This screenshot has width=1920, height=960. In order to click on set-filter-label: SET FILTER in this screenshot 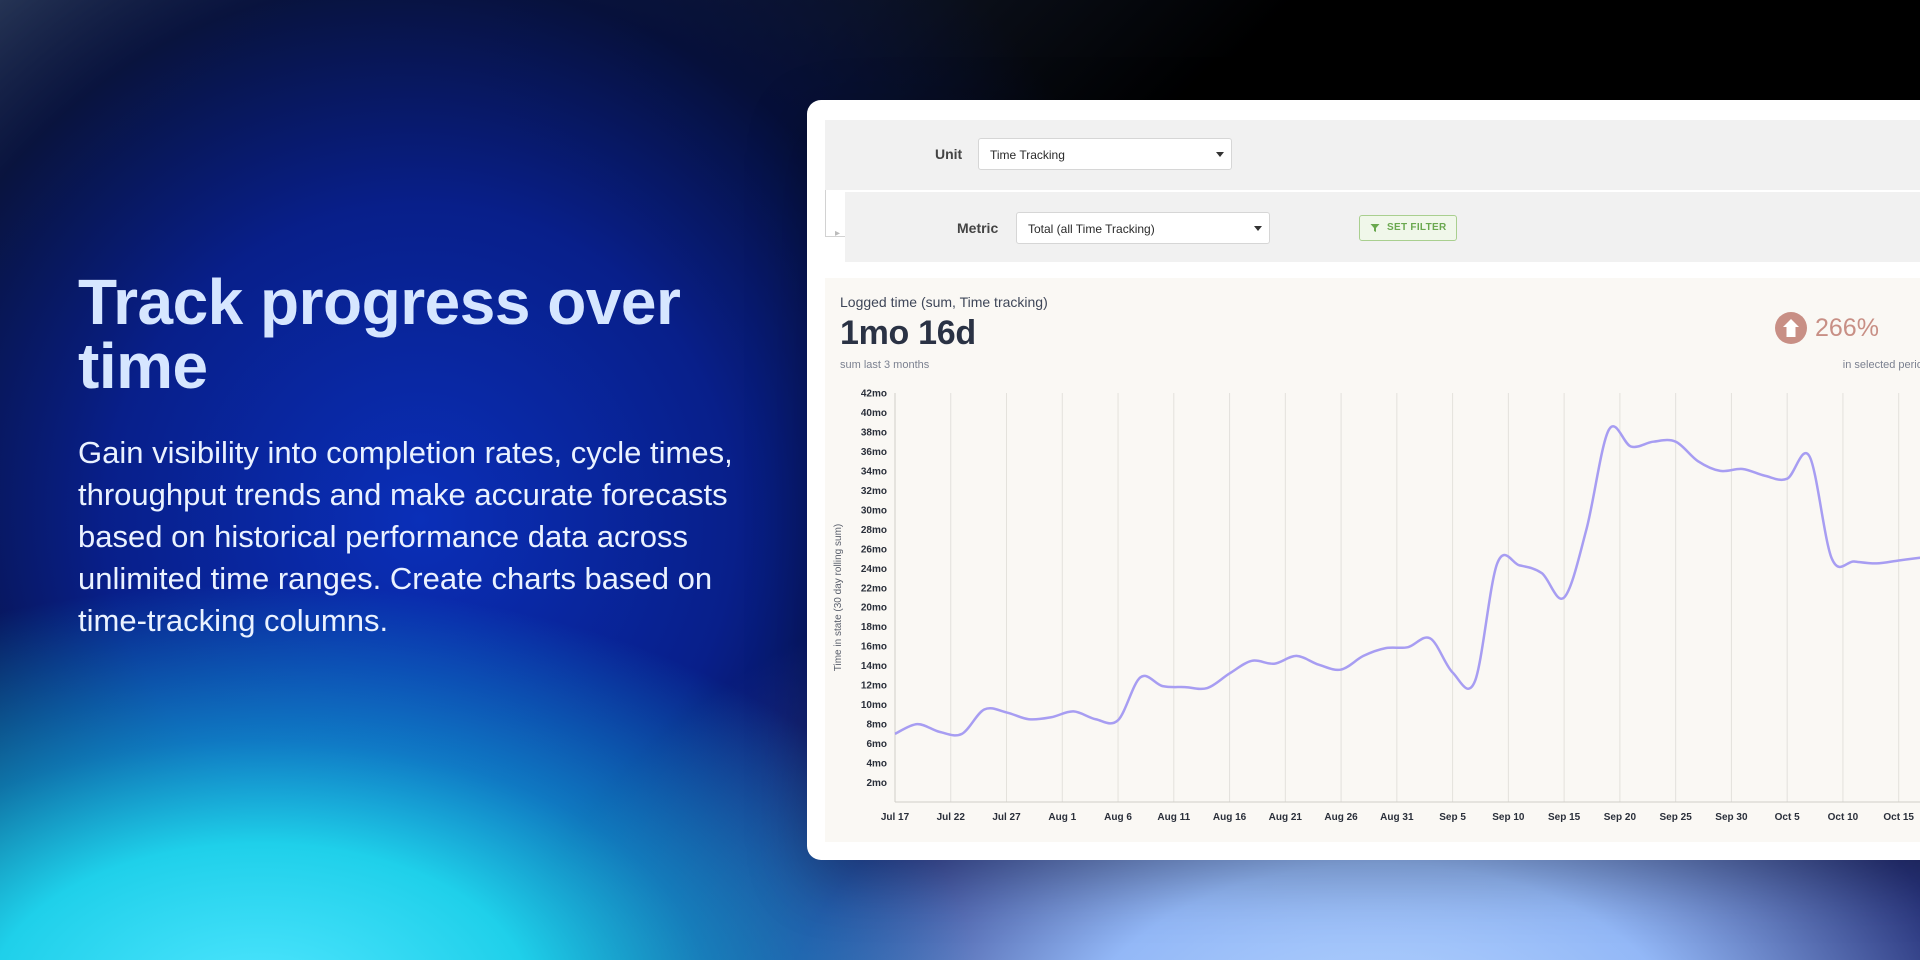, I will do `click(1417, 227)`.